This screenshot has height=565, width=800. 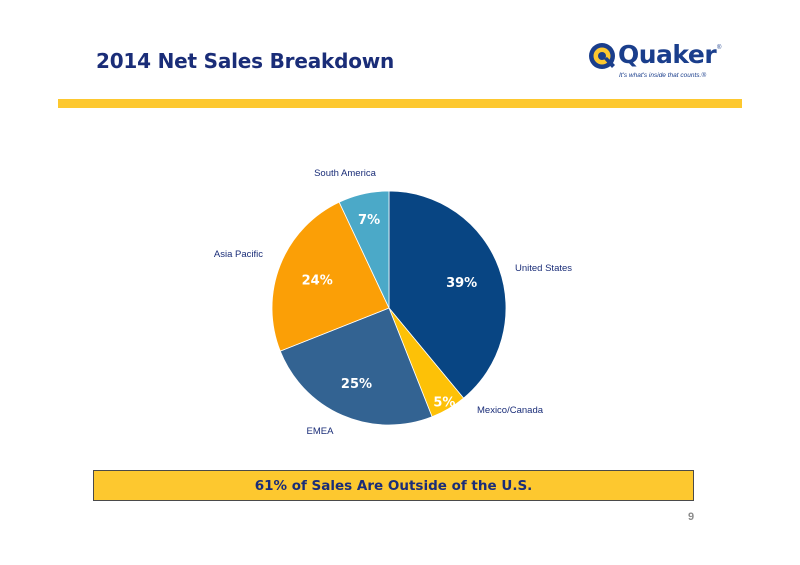 What do you see at coordinates (543, 268) in the screenshot?
I see `pie-category-label-united-states: United States` at bounding box center [543, 268].